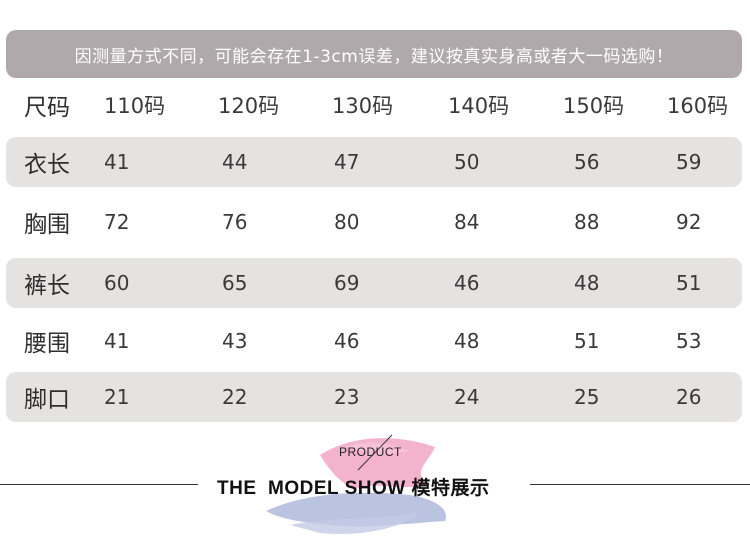 The height and width of the screenshot is (544, 750). I want to click on size-header-cell: 160码, so click(698, 106).